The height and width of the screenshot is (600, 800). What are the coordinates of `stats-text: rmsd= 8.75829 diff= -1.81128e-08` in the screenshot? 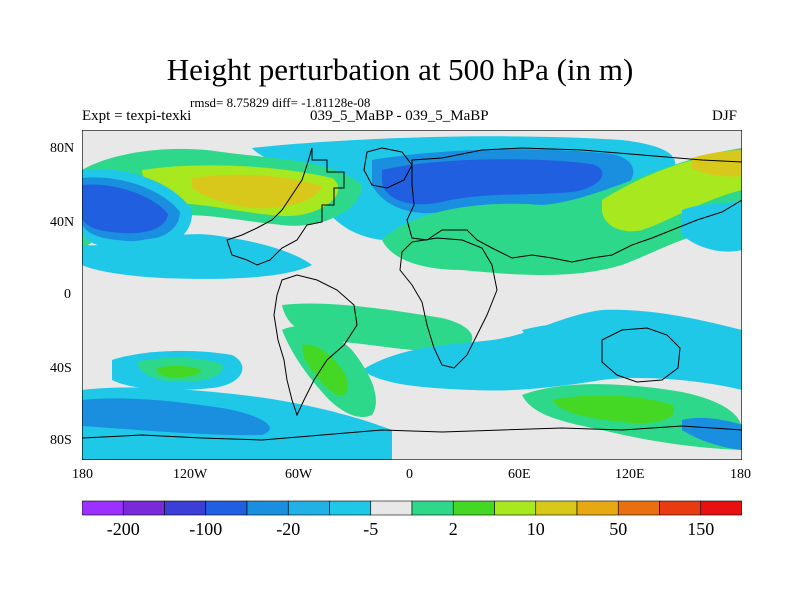 It's located at (280, 102).